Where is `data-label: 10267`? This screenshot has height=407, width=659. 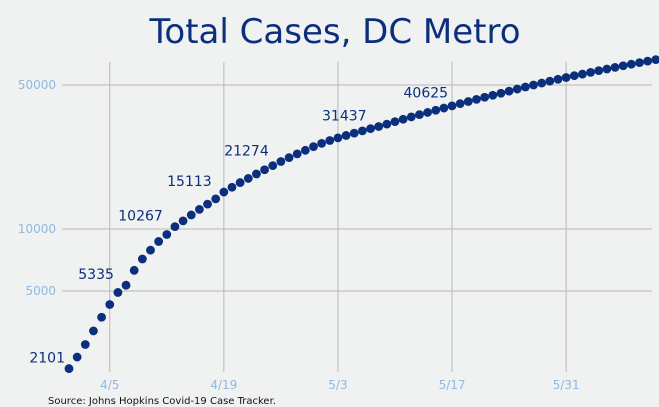 data-label: 10267 is located at coordinates (140, 217).